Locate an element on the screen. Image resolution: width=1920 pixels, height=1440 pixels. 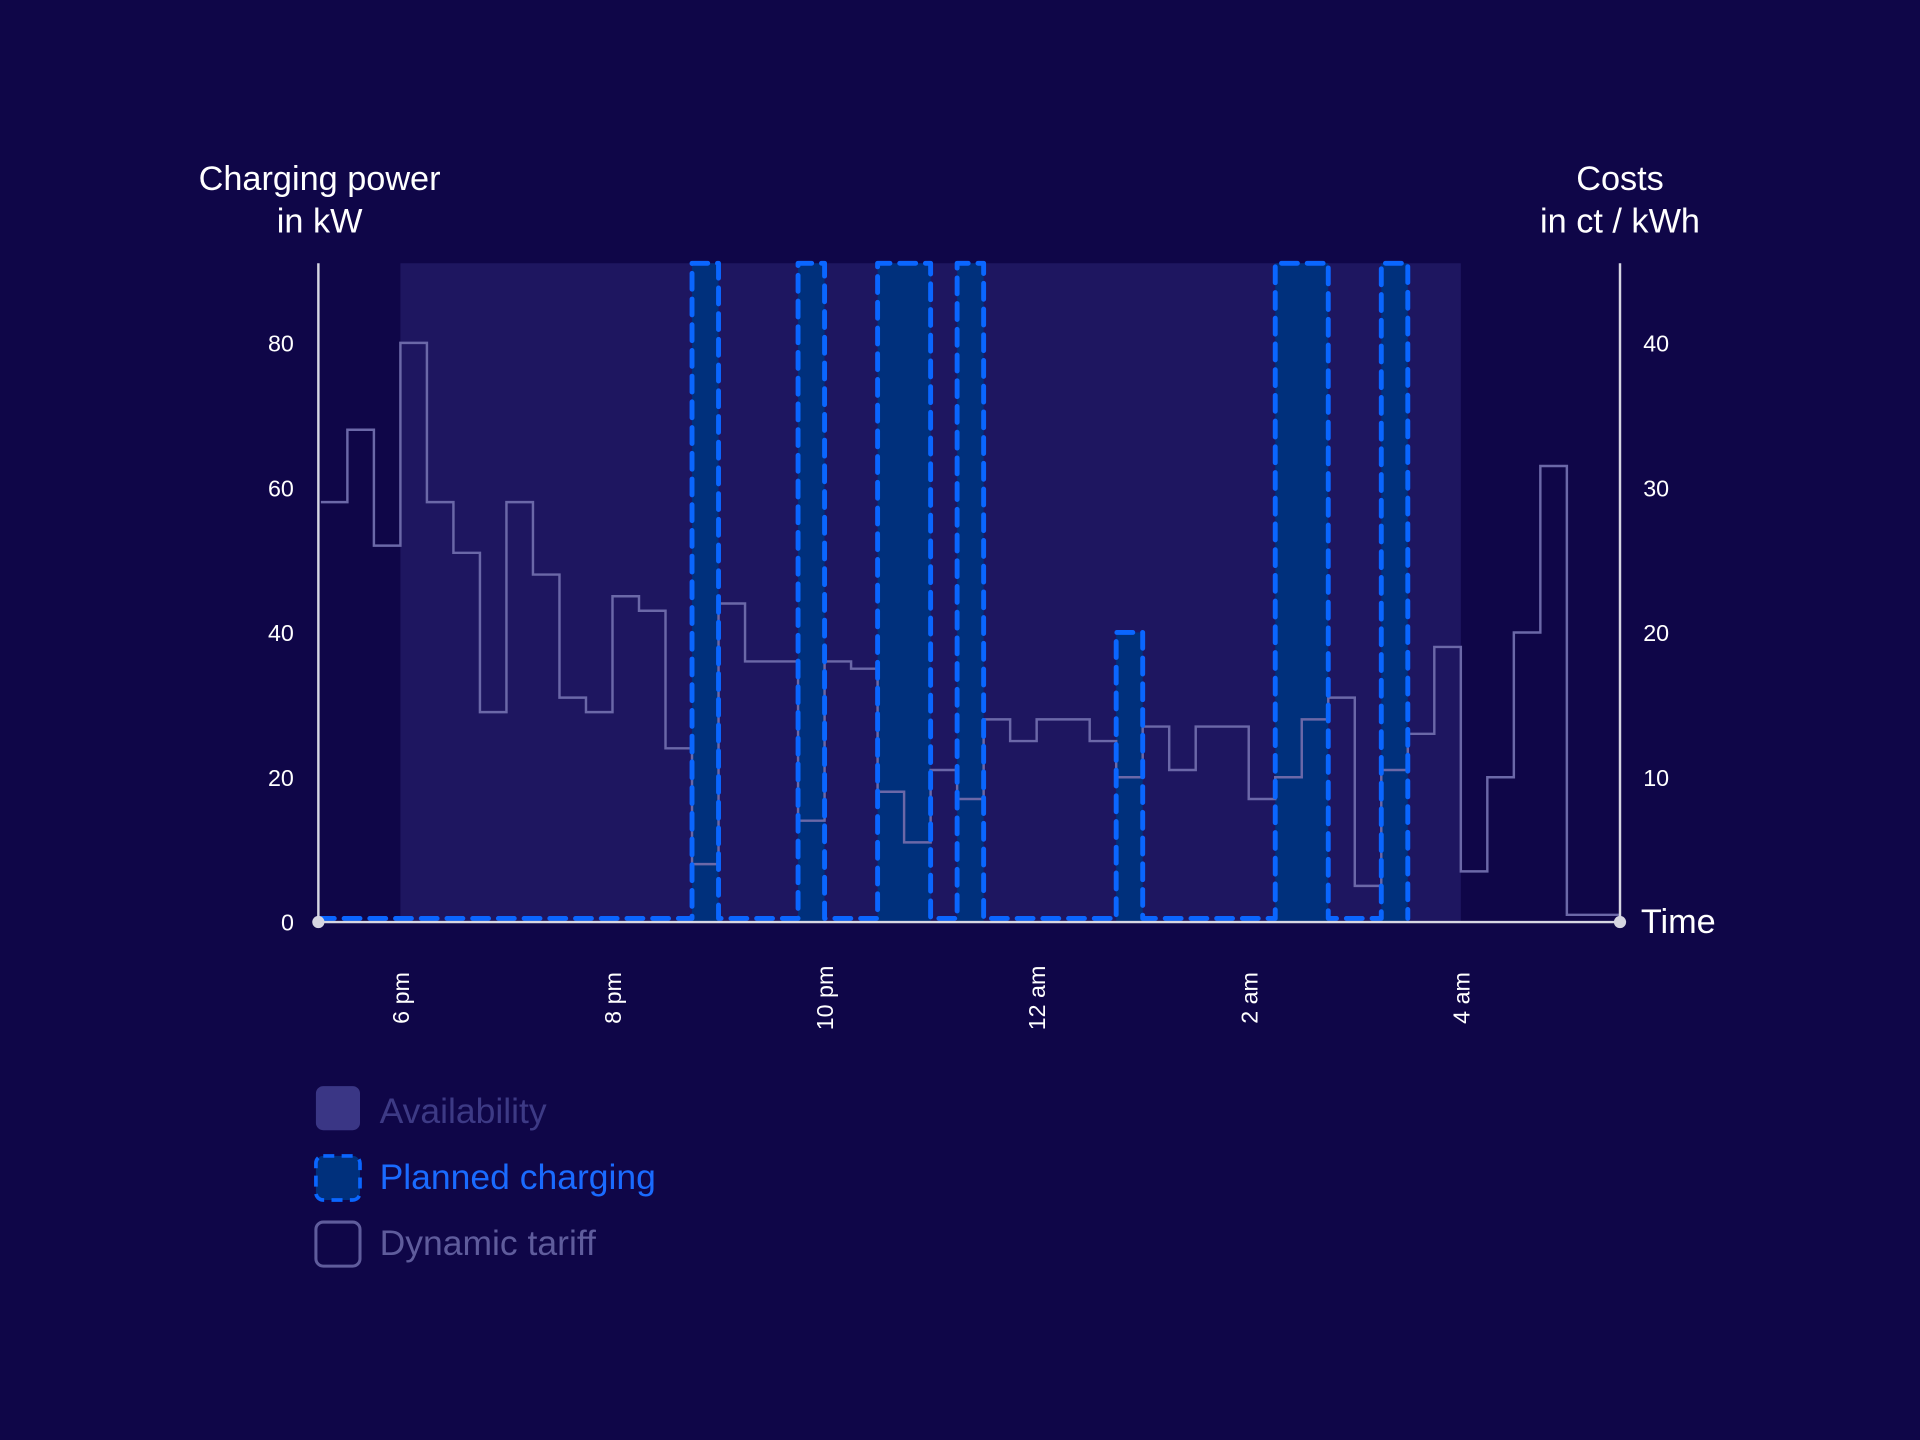
legend-item-availability: Availability is located at coordinates (431, 1108).